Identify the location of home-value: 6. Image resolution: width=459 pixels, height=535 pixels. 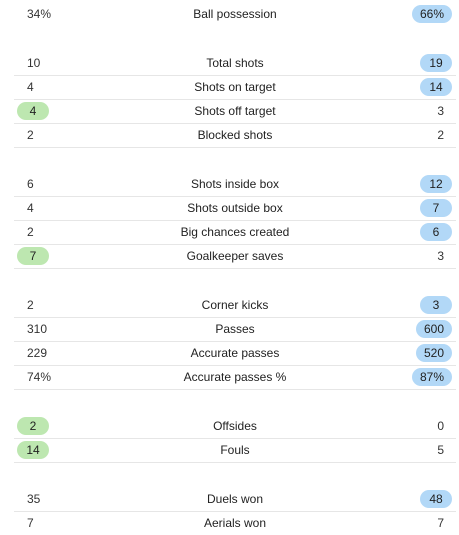
(30, 184).